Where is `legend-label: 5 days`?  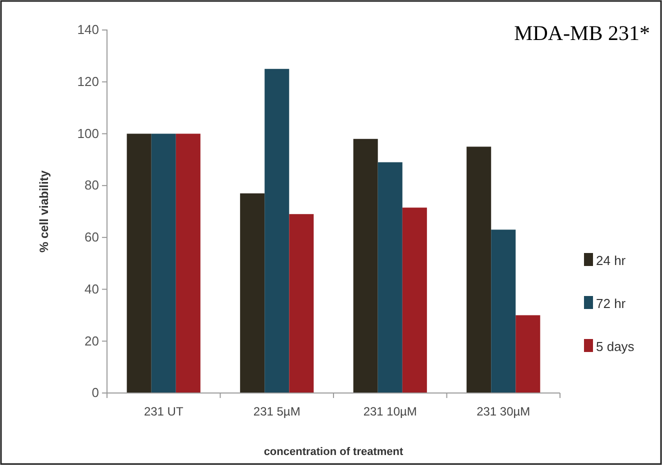
legend-label: 5 days is located at coordinates (615, 346).